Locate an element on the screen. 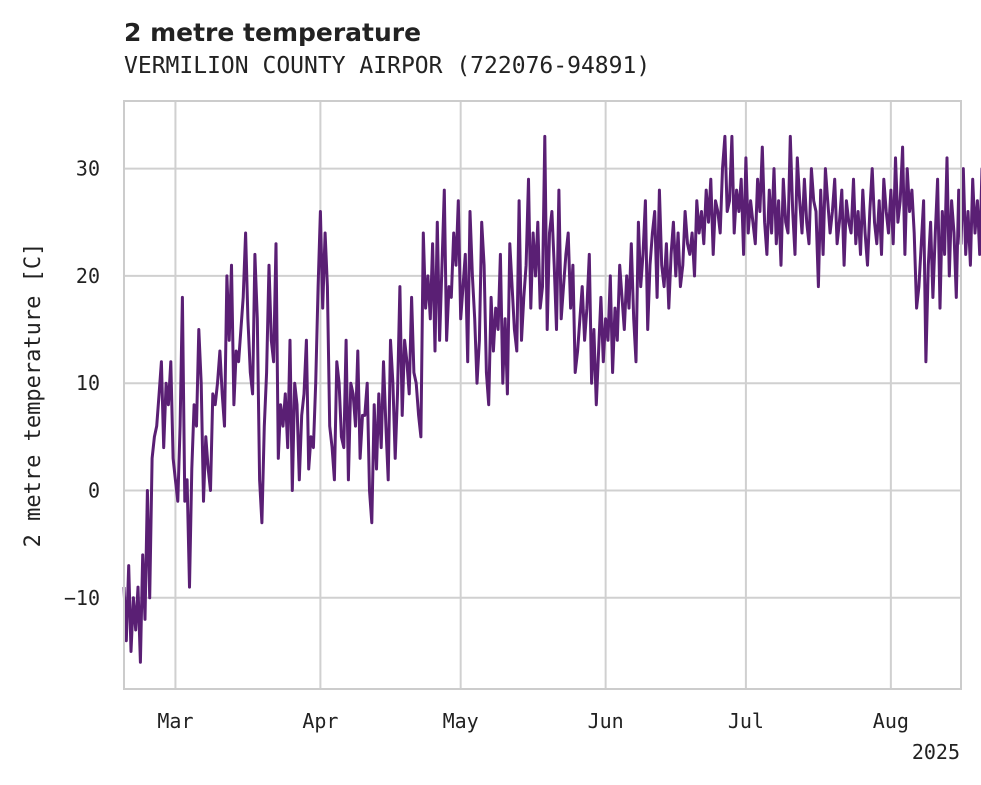 This screenshot has width=981, height=785. y-axis-label: 2 metre temperature [C] is located at coordinates (33, 395).